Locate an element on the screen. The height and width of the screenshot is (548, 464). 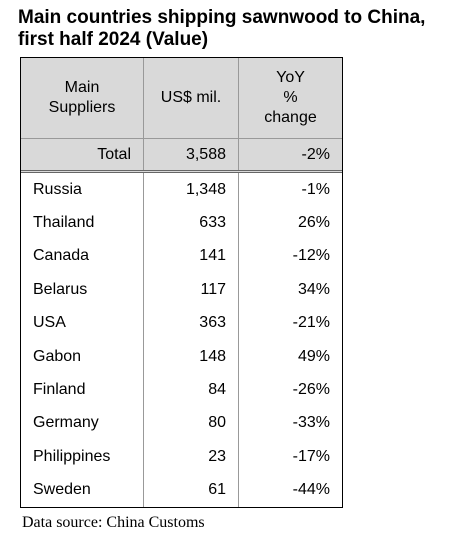
cell-text: USA is located at coordinates (49, 323).